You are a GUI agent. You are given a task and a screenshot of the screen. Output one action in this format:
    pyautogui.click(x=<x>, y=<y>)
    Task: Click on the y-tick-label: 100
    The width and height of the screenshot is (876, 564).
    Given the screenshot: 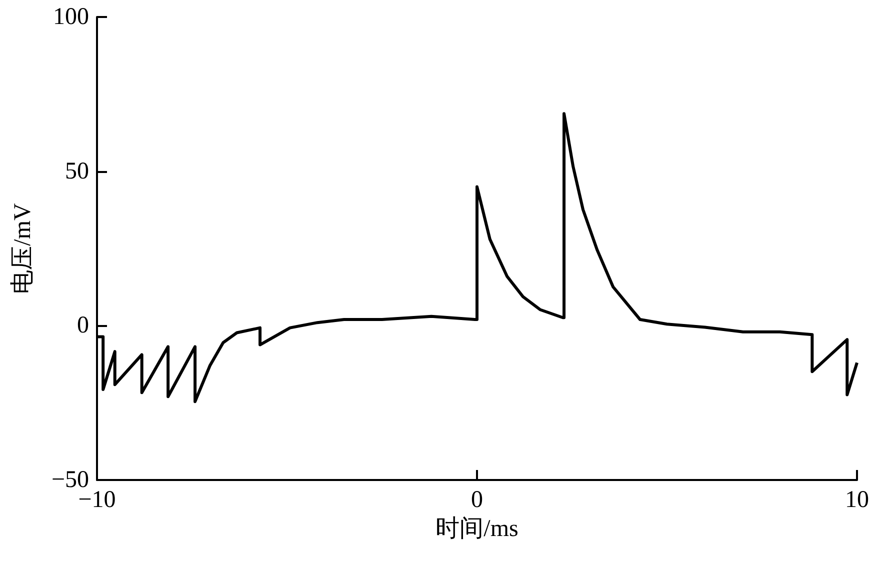 What is the action you would take?
    pyautogui.click(x=71, y=17)
    